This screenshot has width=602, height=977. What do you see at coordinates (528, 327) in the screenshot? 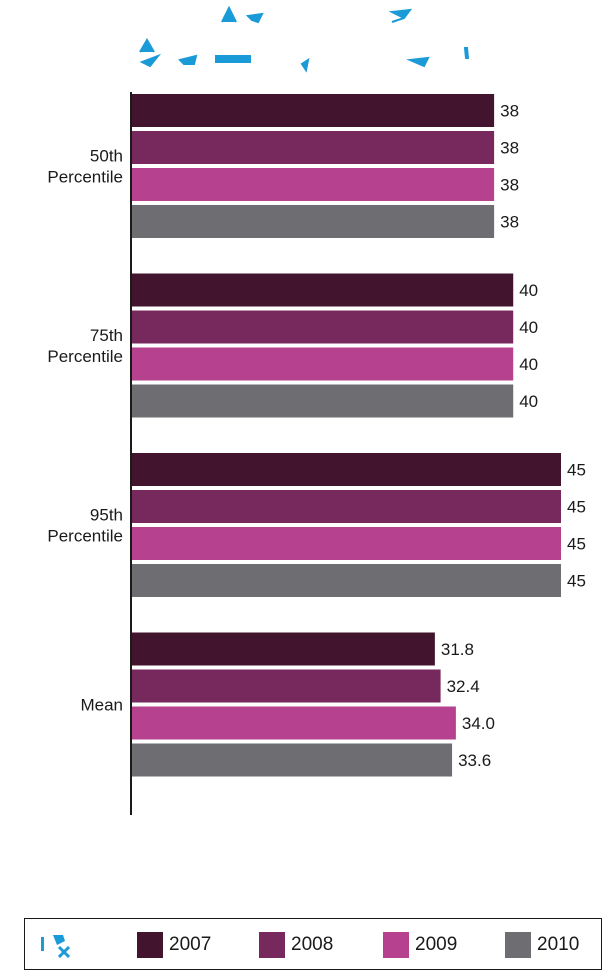
I see `value-label-2008-1: 40` at bounding box center [528, 327].